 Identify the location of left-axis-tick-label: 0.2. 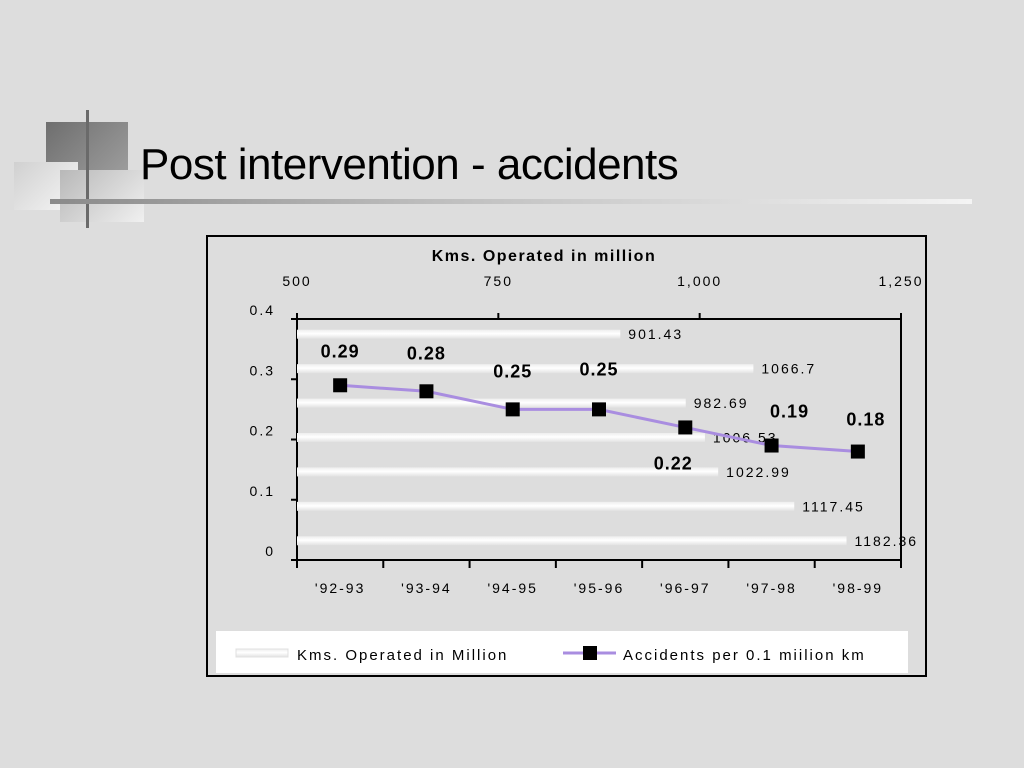
(262, 431).